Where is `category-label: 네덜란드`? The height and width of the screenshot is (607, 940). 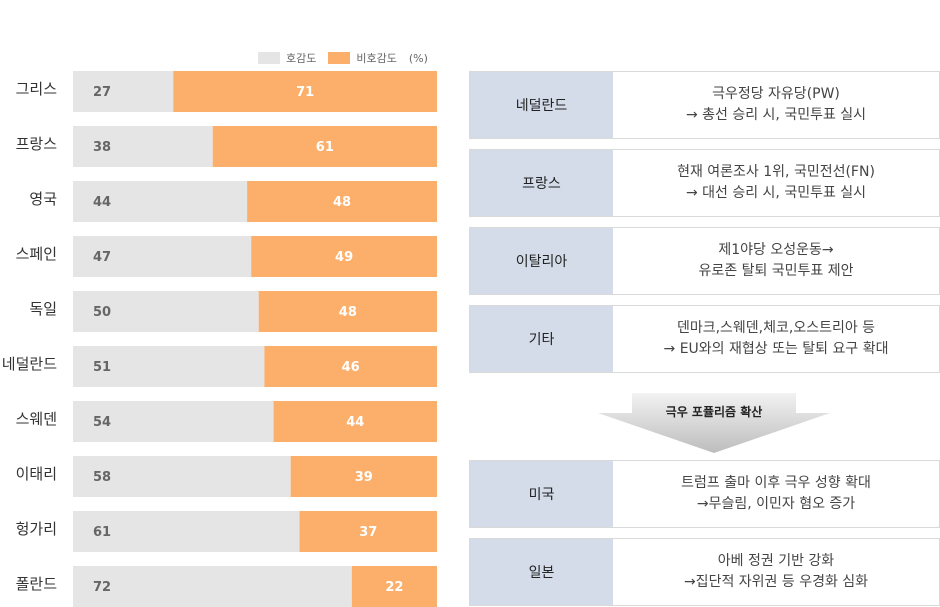 category-label: 네덜란드 is located at coordinates (29, 364).